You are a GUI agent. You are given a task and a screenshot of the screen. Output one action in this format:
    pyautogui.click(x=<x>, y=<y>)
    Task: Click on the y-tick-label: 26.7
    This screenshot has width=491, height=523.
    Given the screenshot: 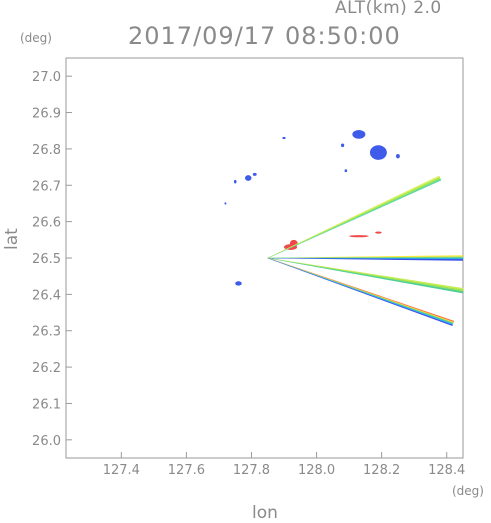 What is the action you would take?
    pyautogui.click(x=46, y=186)
    